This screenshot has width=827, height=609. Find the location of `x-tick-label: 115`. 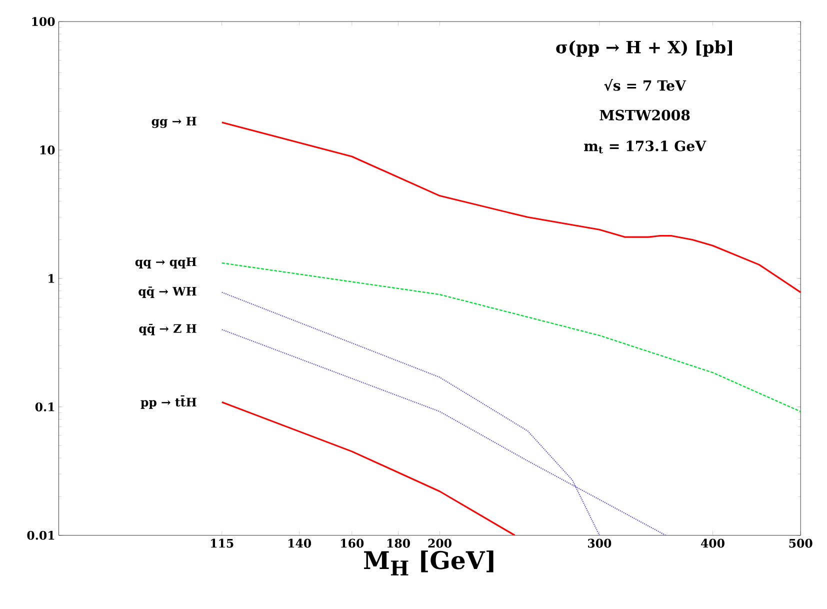

x-tick-label: 115 is located at coordinates (222, 543).